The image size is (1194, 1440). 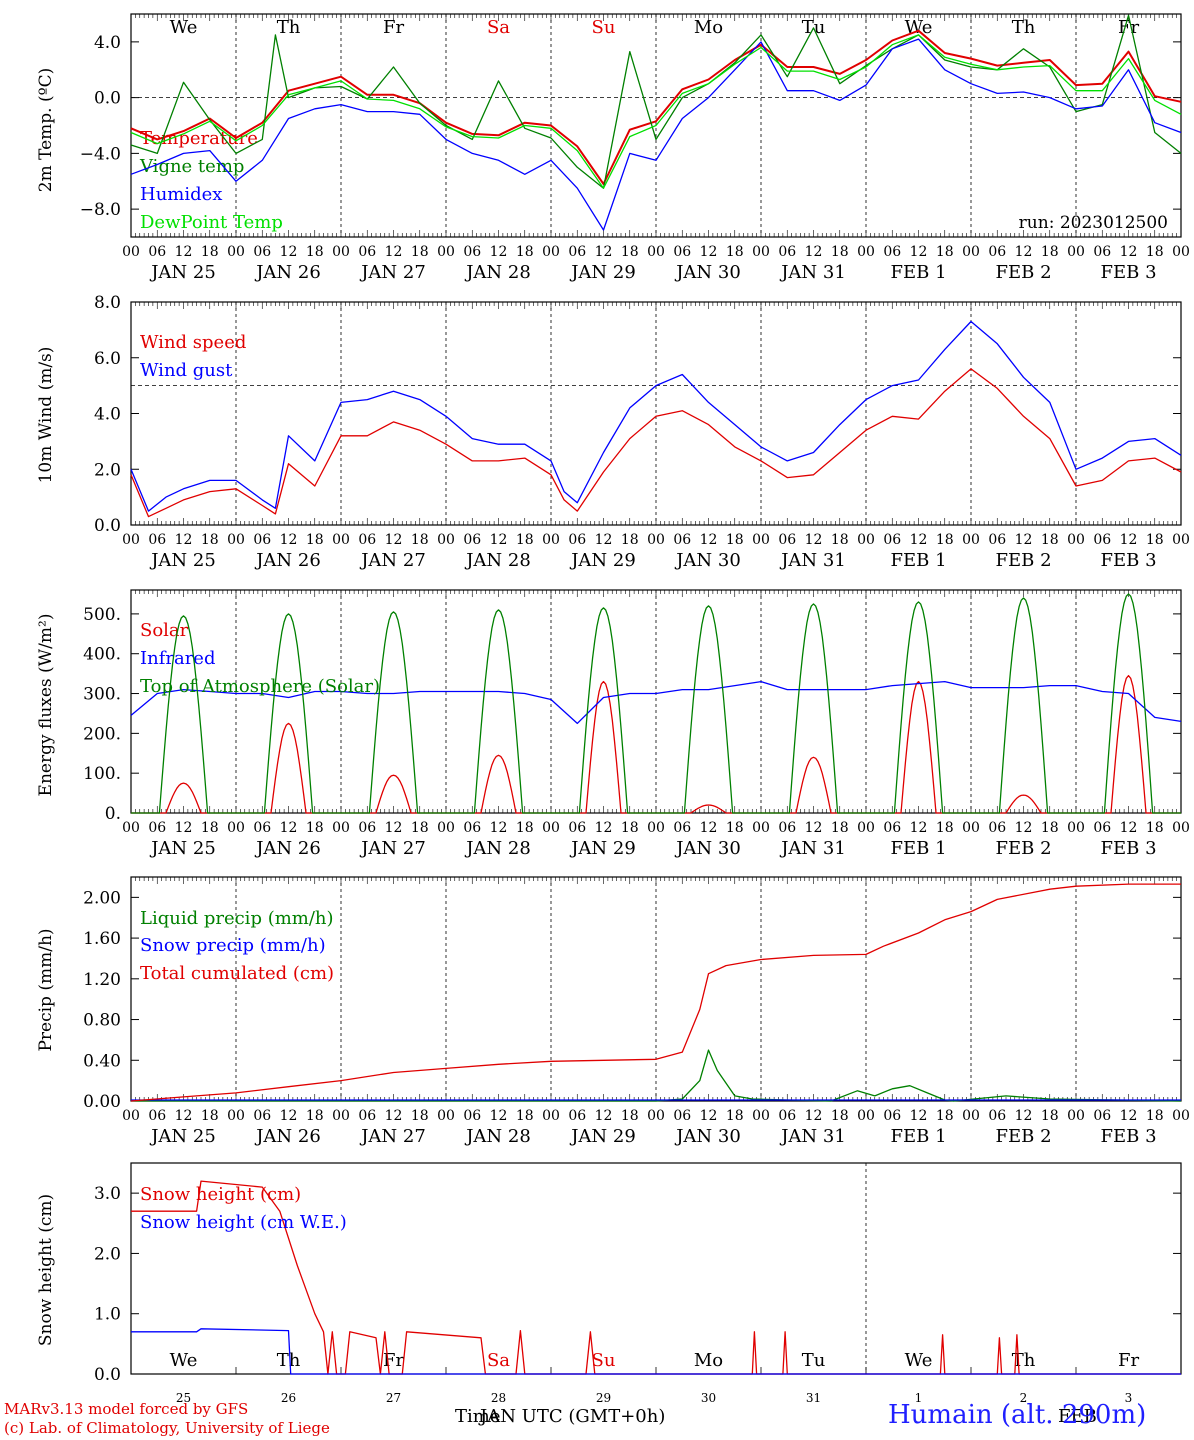 What do you see at coordinates (243, 1222) in the screenshot?
I see `legend-entry: Snow height (cm W.E.)` at bounding box center [243, 1222].